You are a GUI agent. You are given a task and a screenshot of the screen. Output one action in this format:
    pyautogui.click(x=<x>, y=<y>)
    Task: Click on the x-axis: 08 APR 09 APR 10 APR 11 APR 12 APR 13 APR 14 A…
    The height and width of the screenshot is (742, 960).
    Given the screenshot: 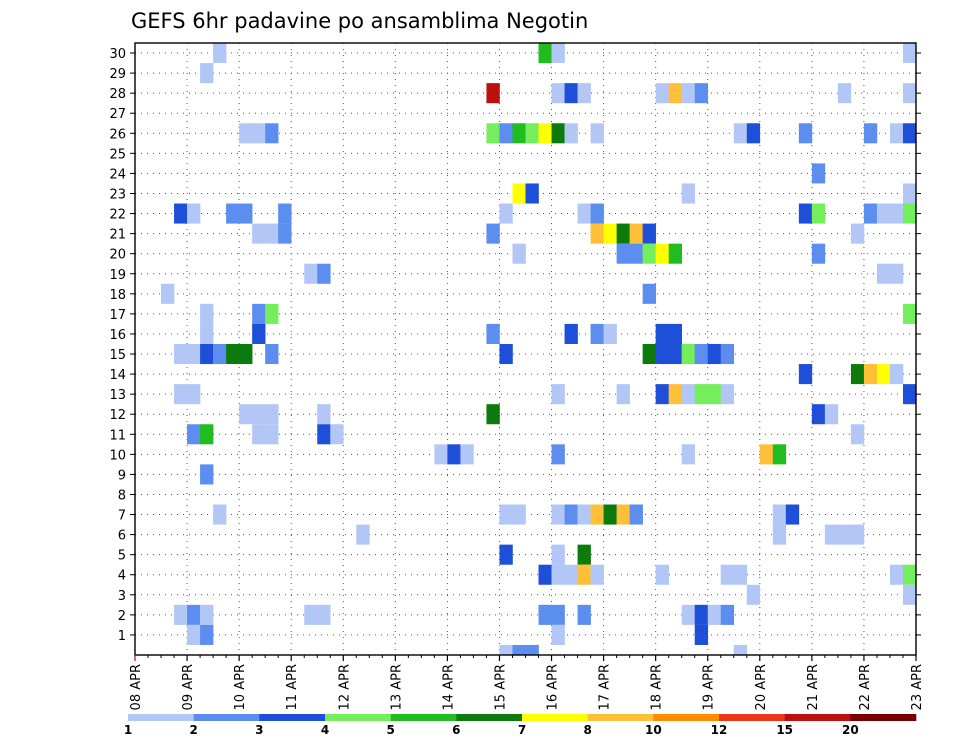 What is the action you would take?
    pyautogui.click(x=527, y=682)
    